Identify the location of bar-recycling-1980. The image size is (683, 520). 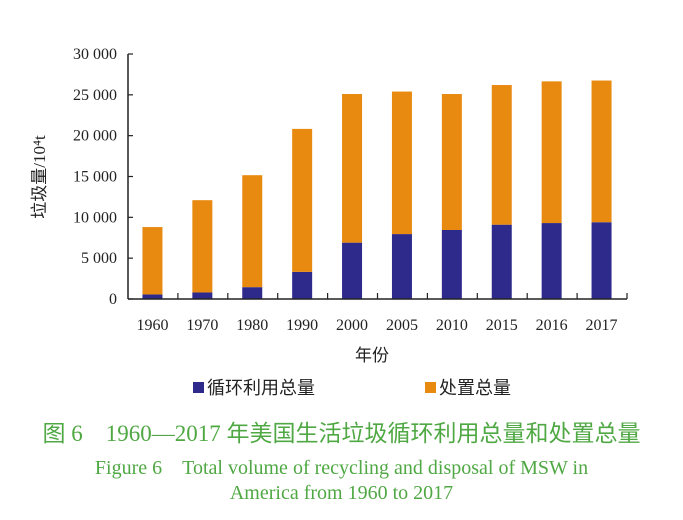
(252, 293).